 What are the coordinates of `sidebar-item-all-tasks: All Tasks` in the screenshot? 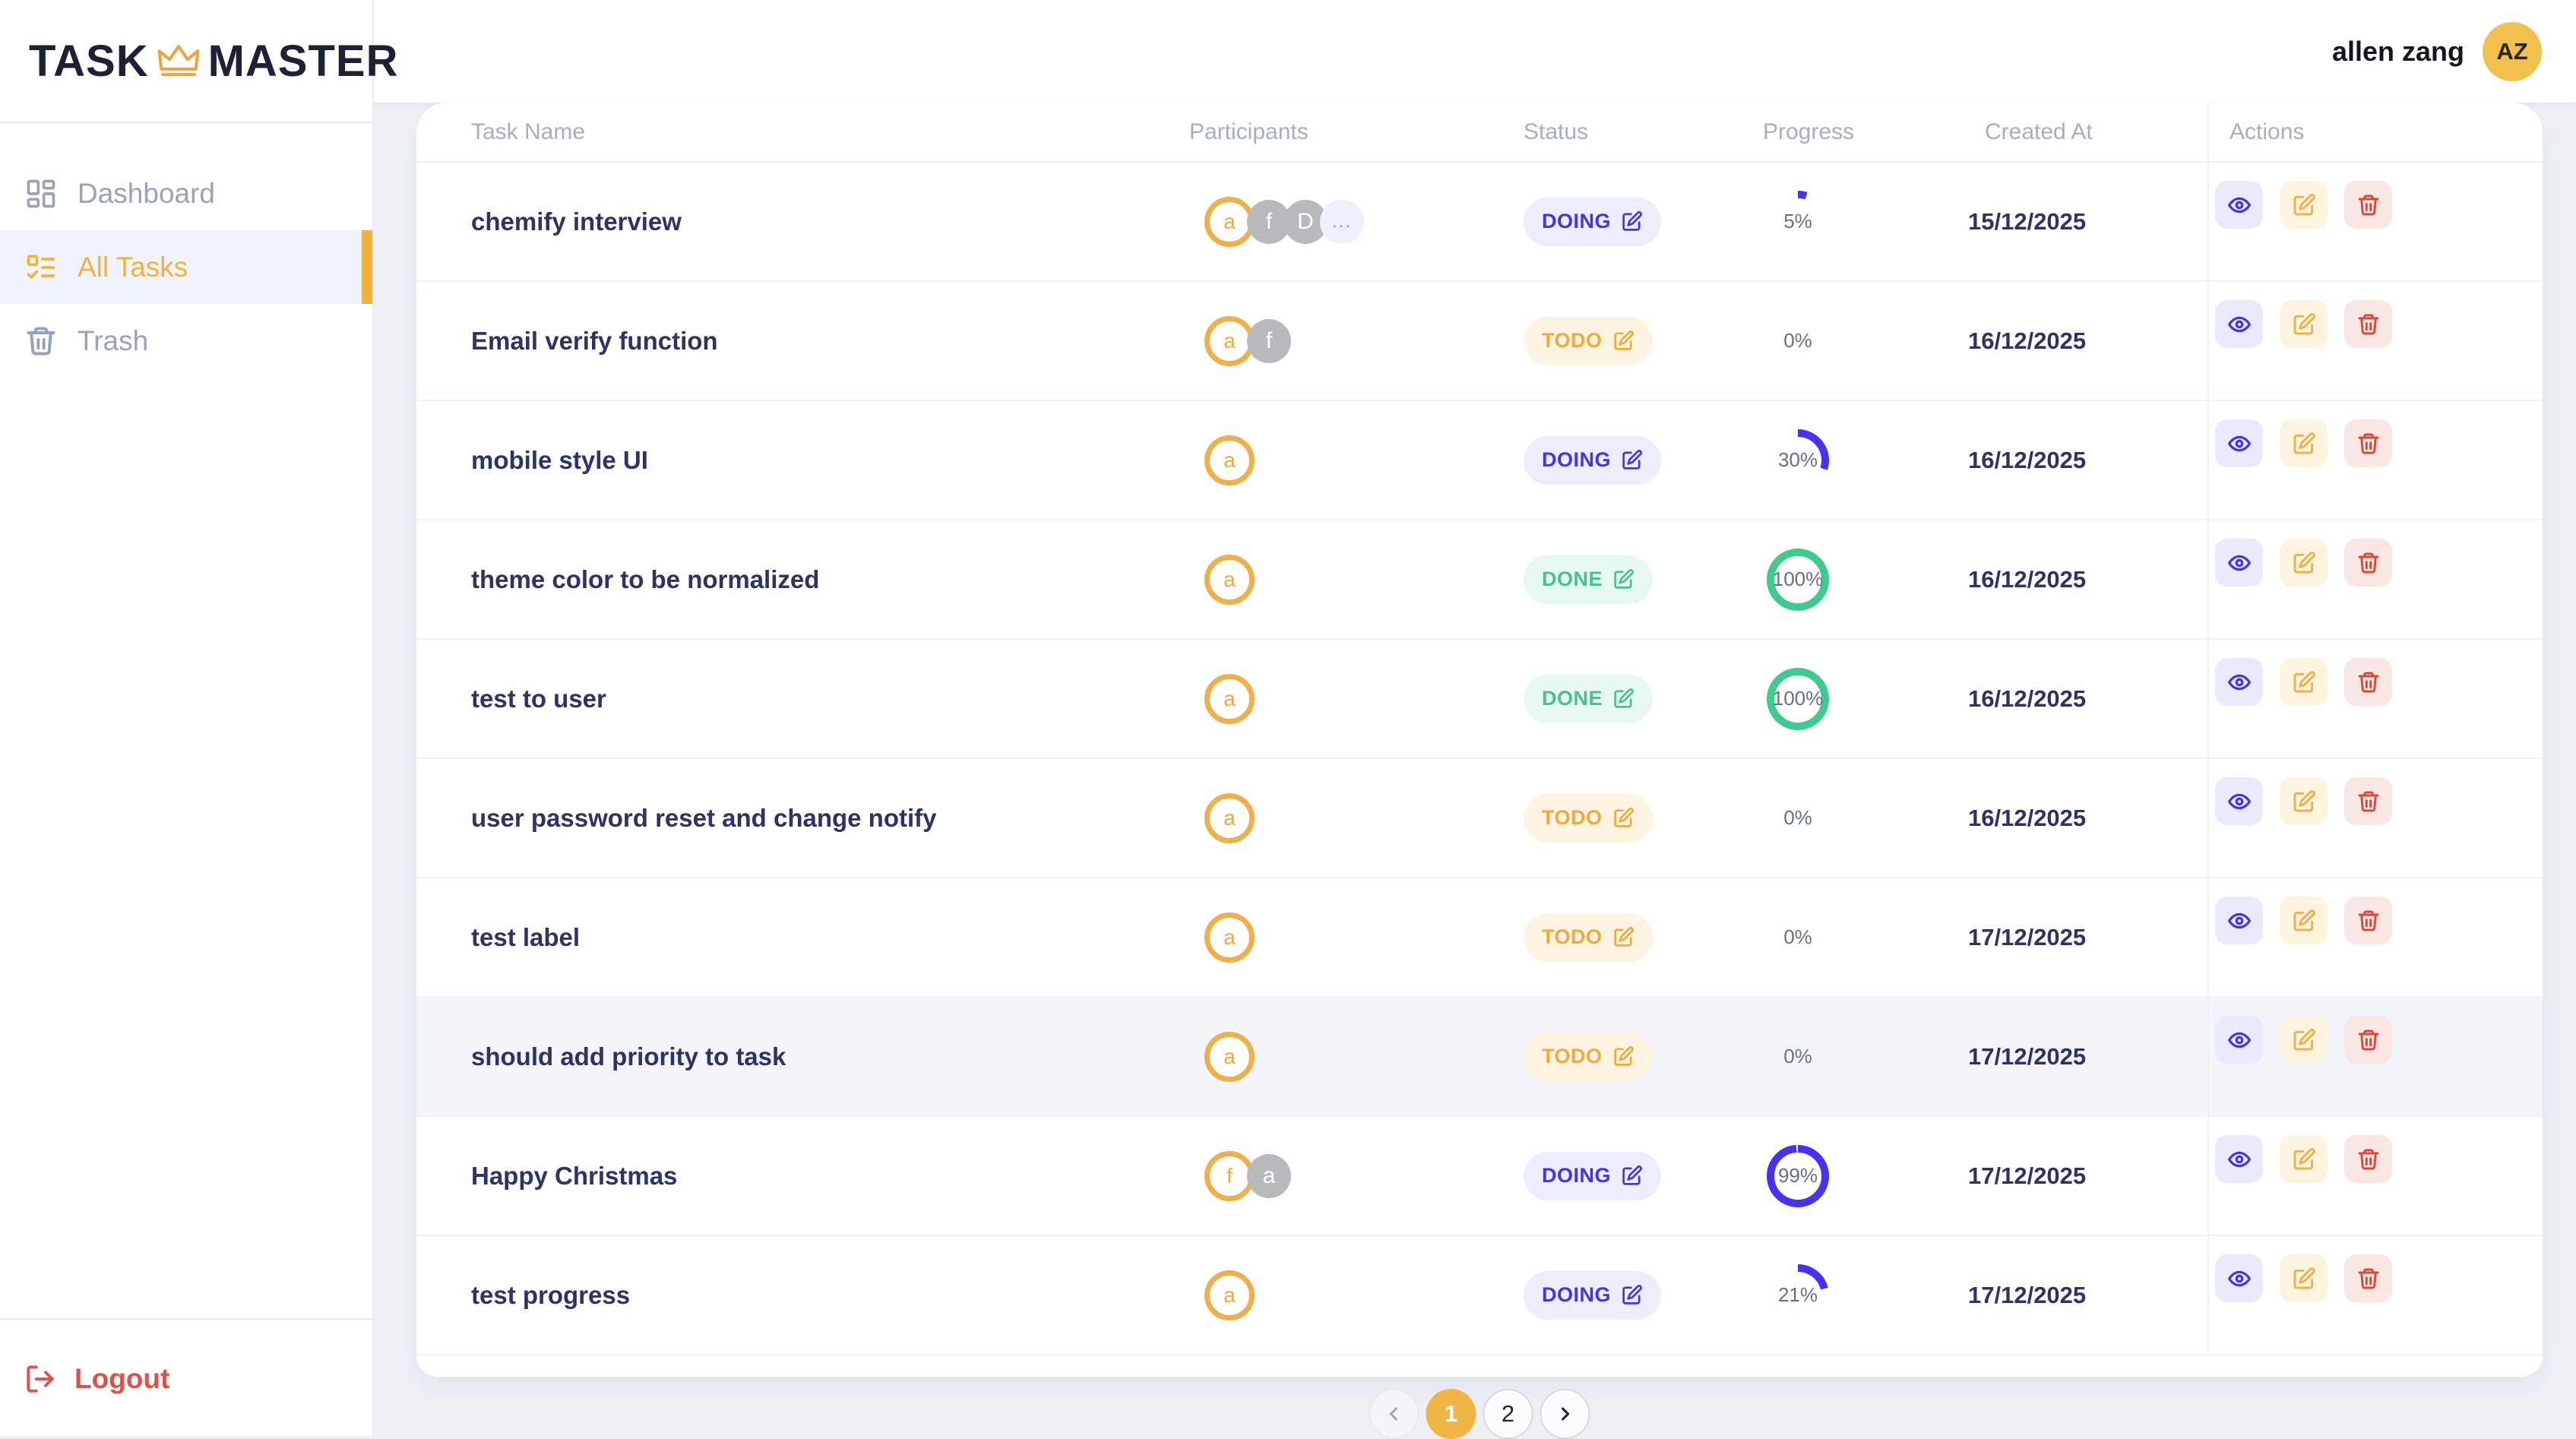 It's located at (186, 267).